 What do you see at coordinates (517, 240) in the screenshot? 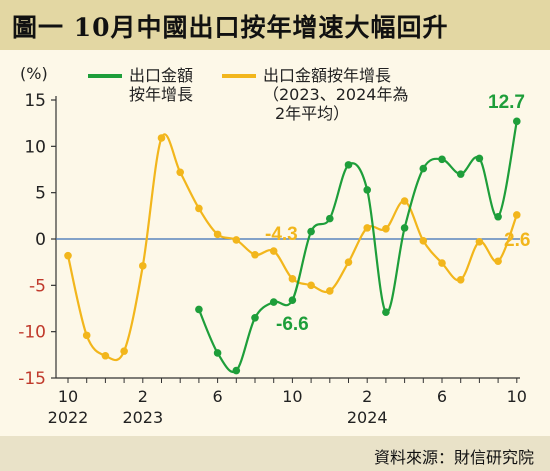
I see `value-annotation: 2.6` at bounding box center [517, 240].